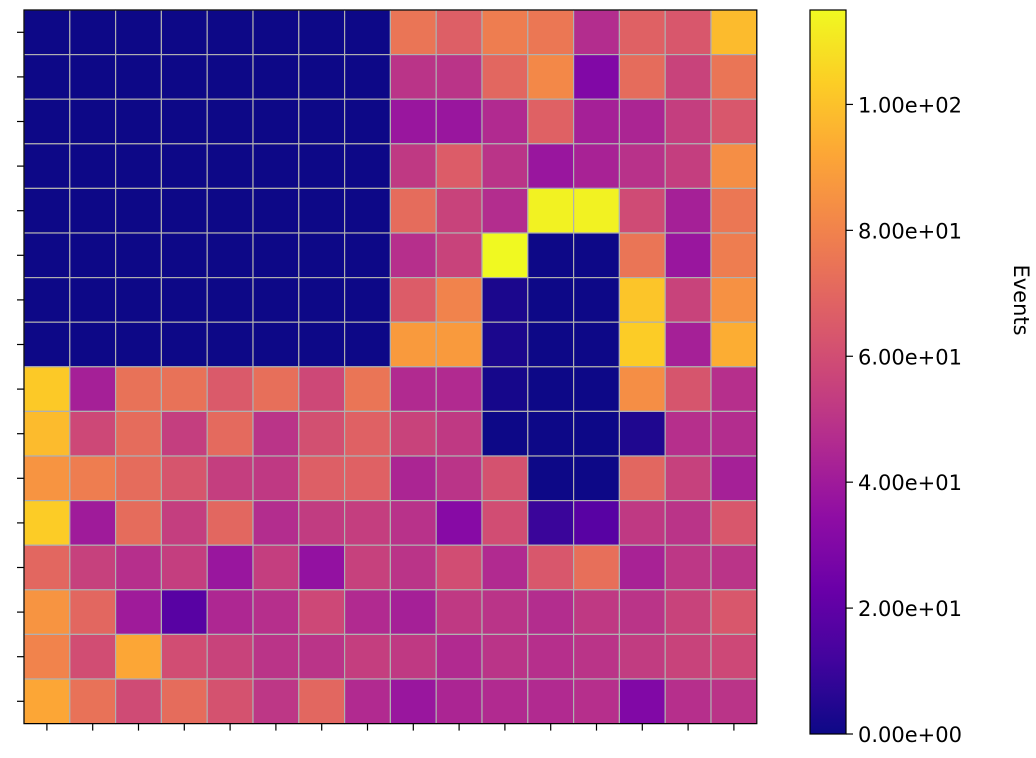  Describe the element at coordinates (390, 727) in the screenshot. I see `x-axis-ticks` at that location.